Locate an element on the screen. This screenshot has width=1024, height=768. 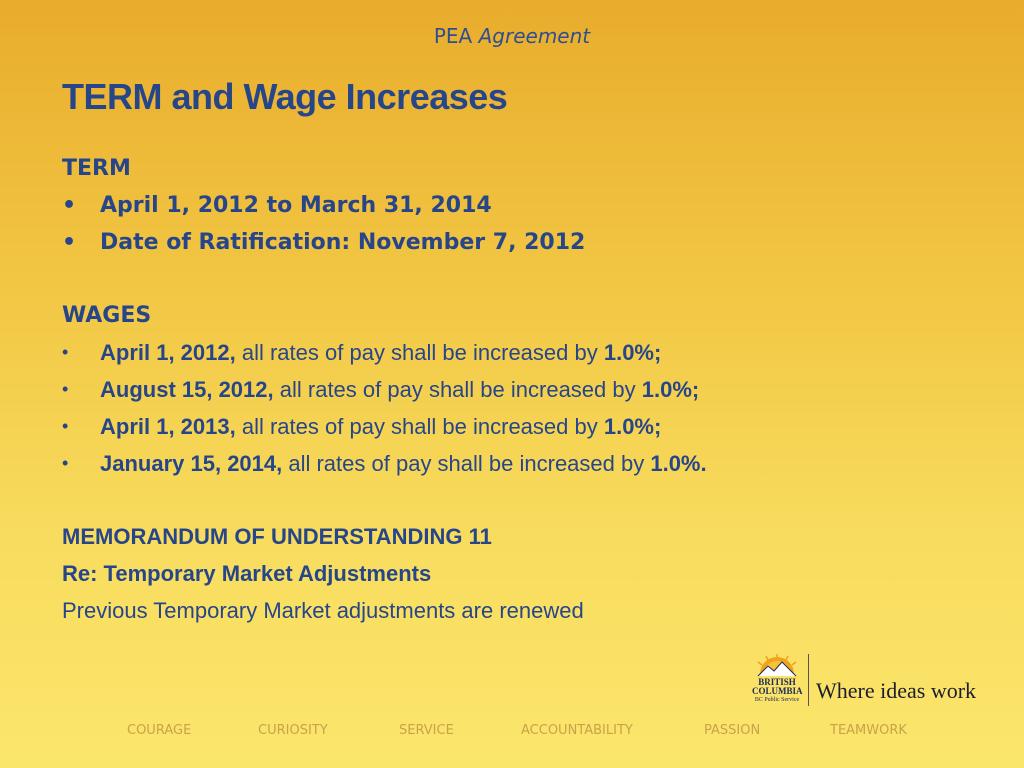
term-heading: TERM is located at coordinates (96, 168).